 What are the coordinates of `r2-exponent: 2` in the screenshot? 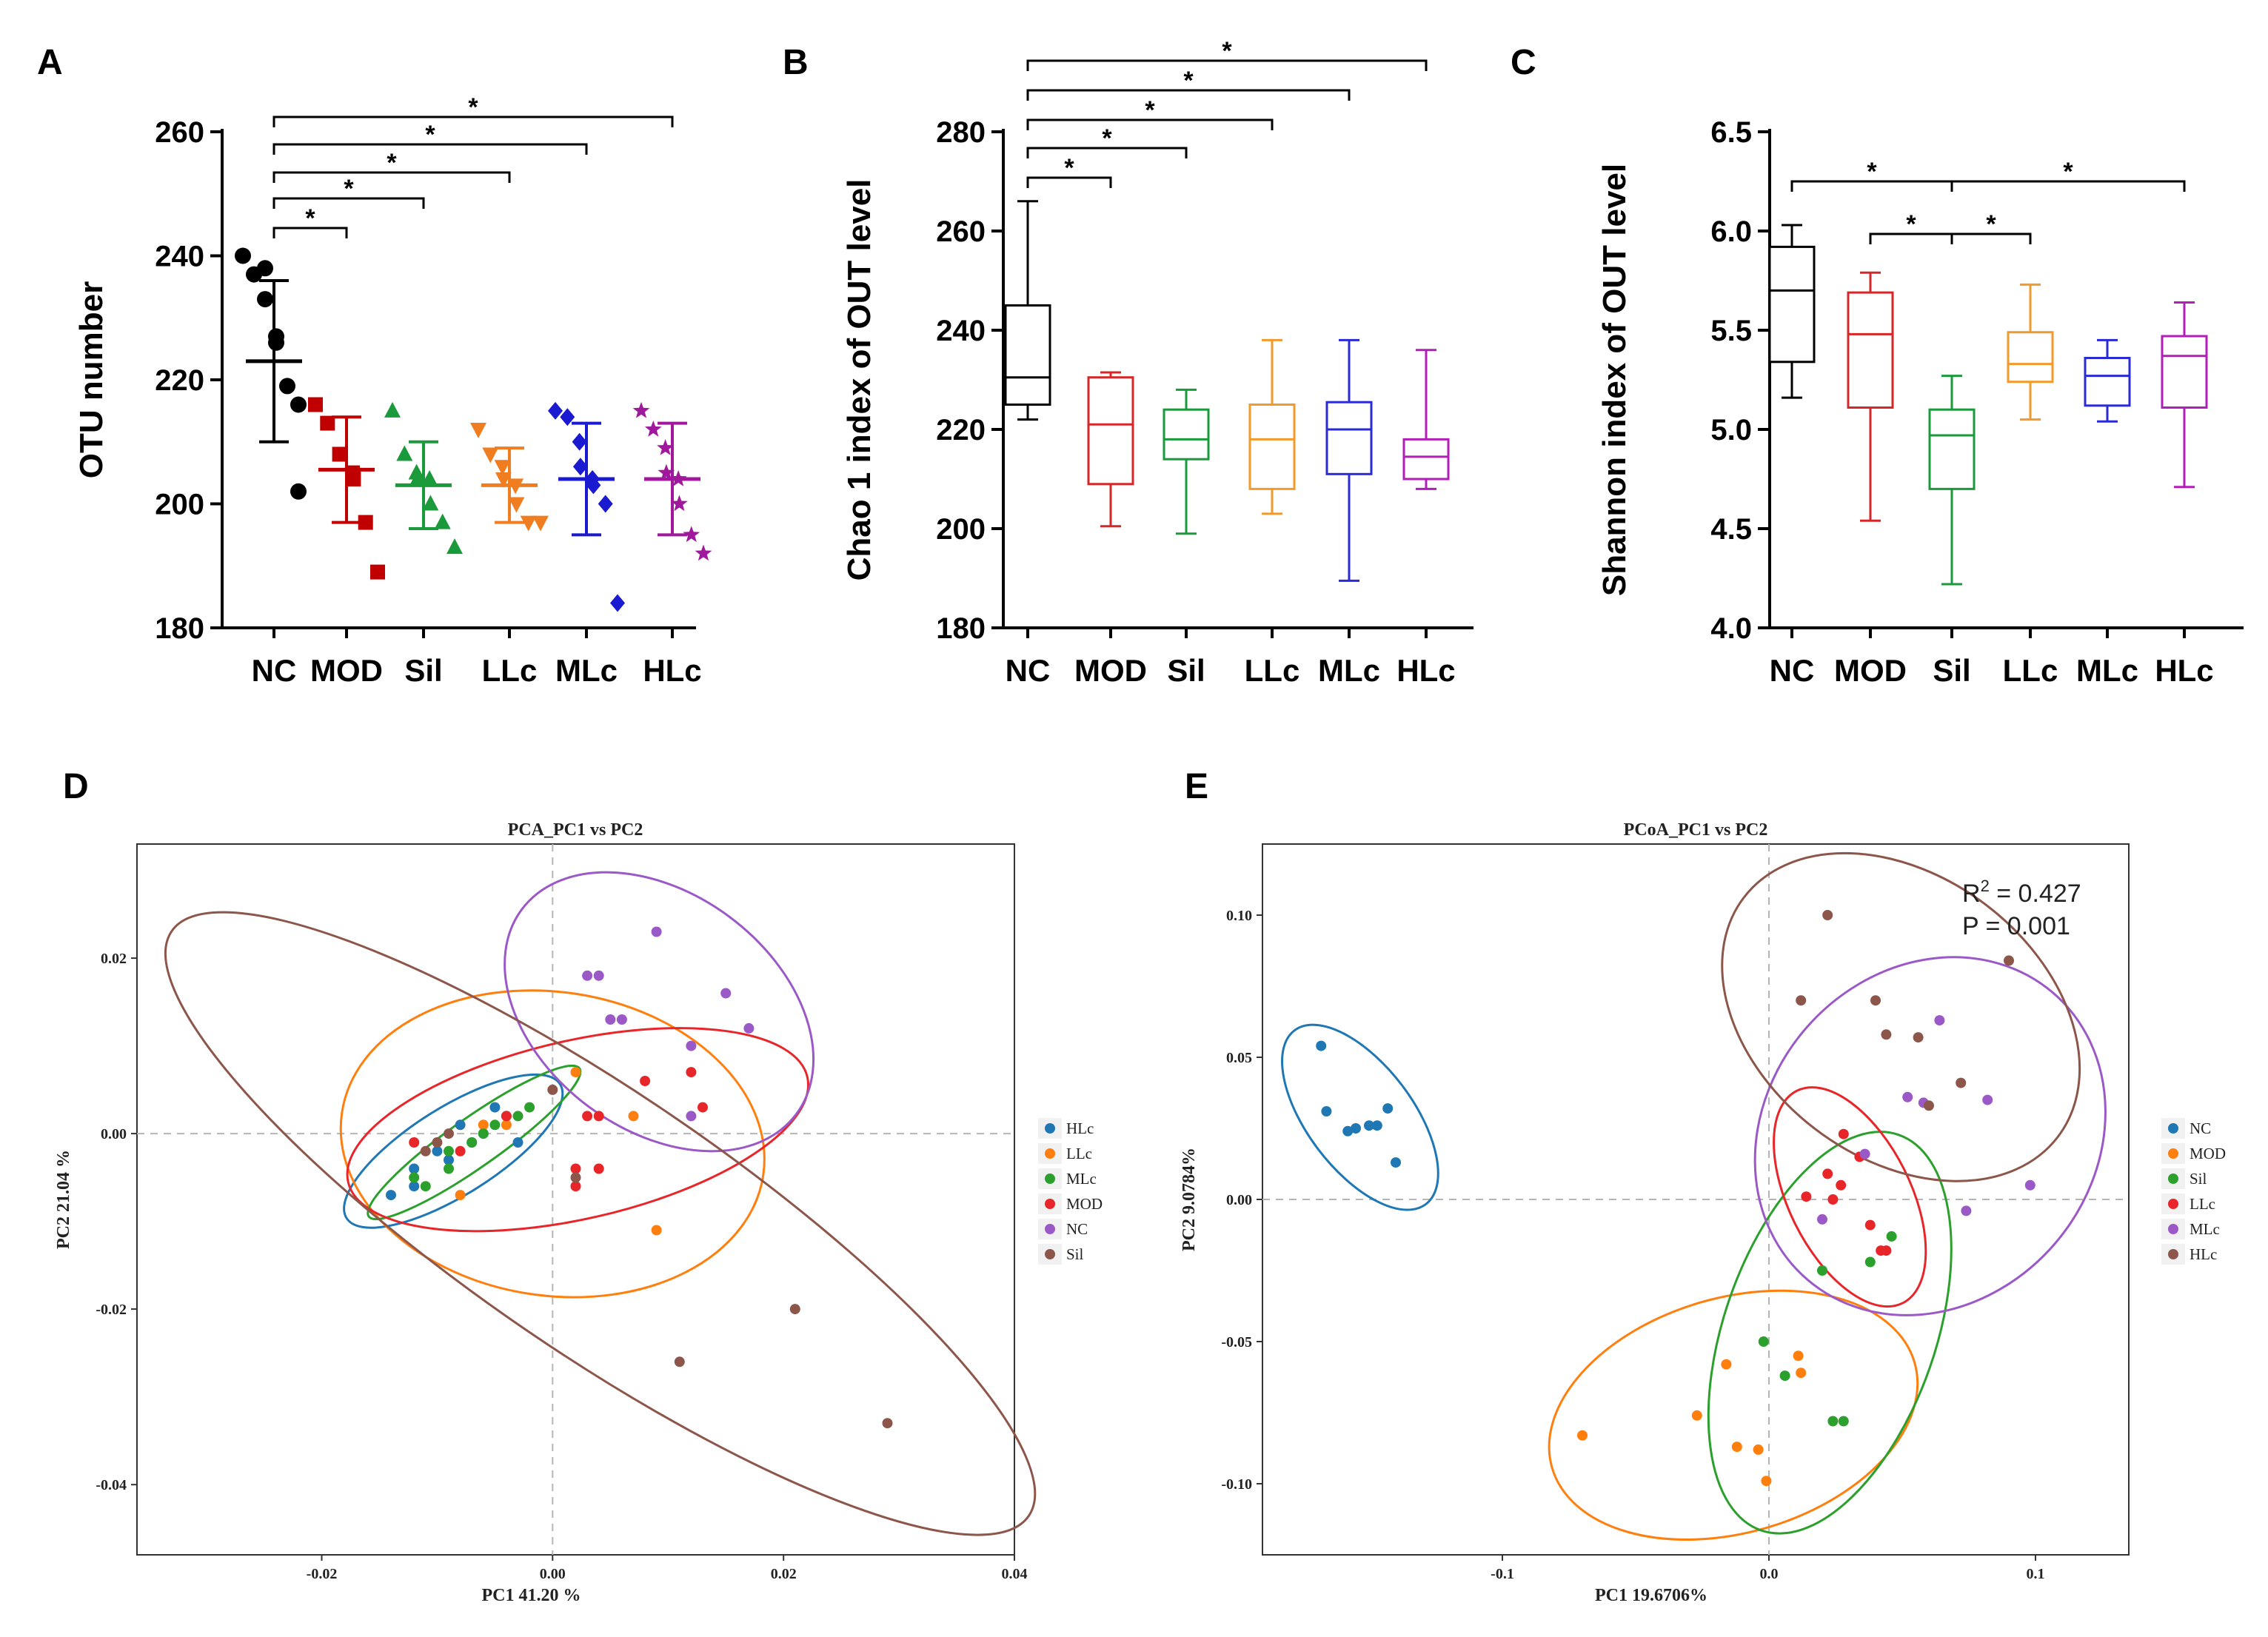 It's located at (1985, 886).